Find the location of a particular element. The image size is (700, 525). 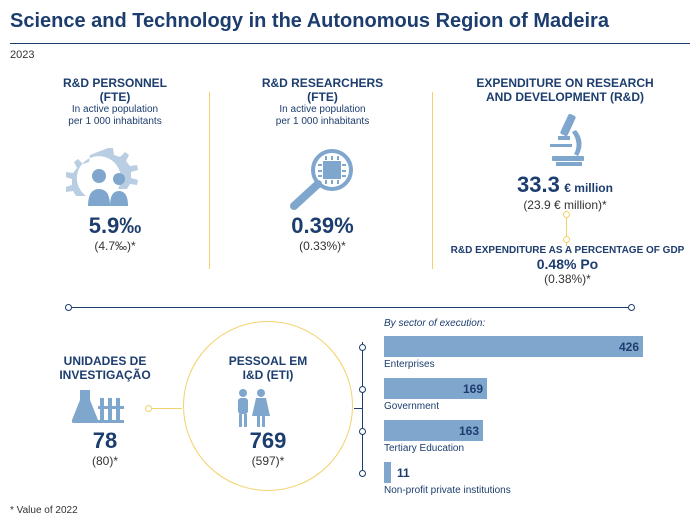

units-connector is located at coordinates (165, 408).